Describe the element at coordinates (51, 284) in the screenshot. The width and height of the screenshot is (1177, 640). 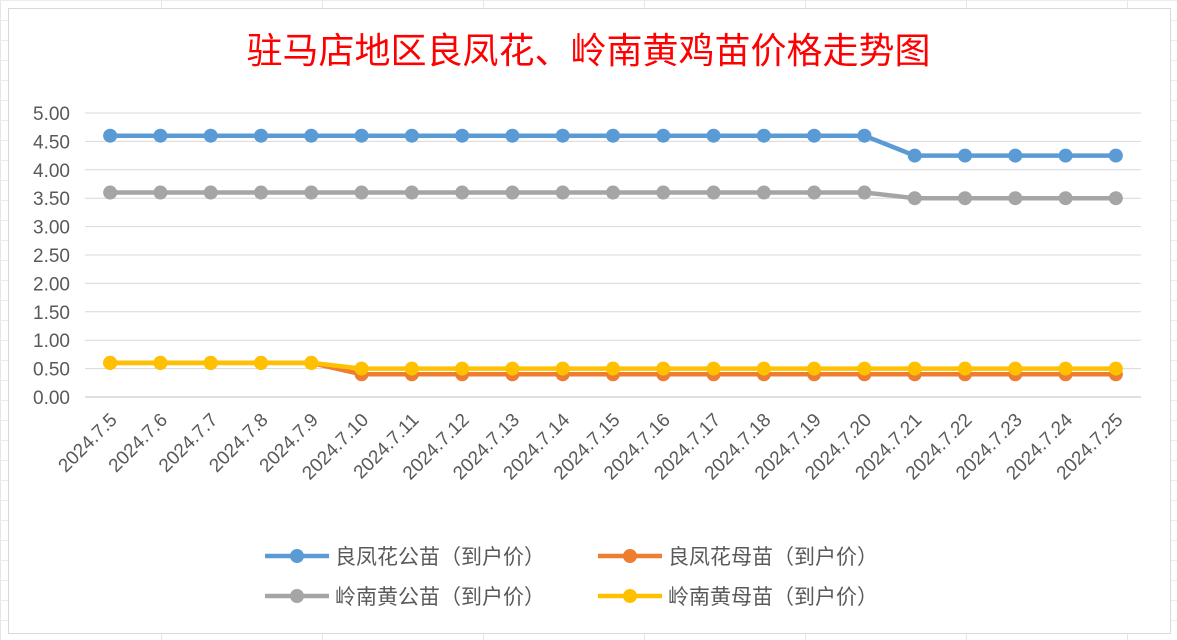
I see `y-tick-label: 2.00` at that location.